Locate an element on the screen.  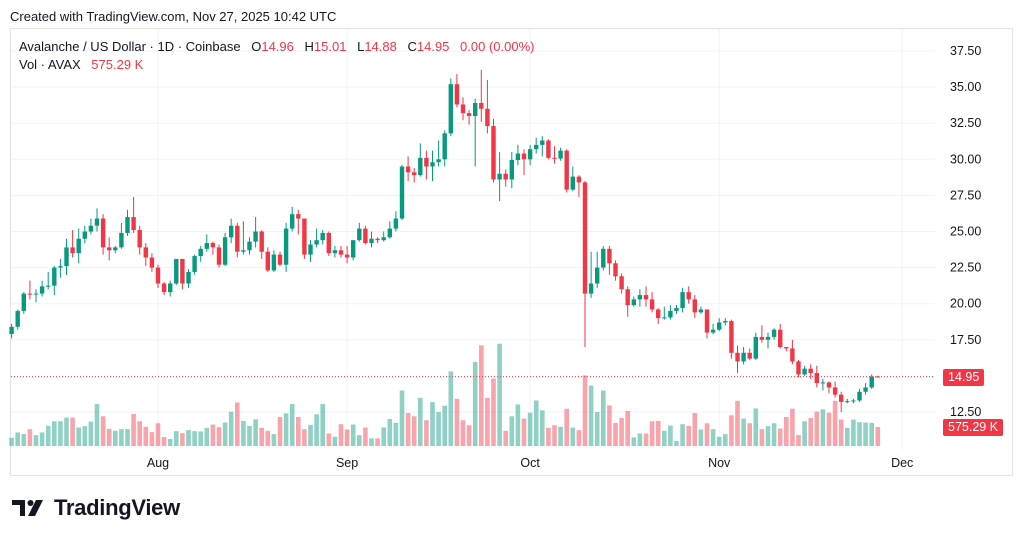
symbol-title: Avalanche / US Dollar · 1D · Coinbase is located at coordinates (130, 46).